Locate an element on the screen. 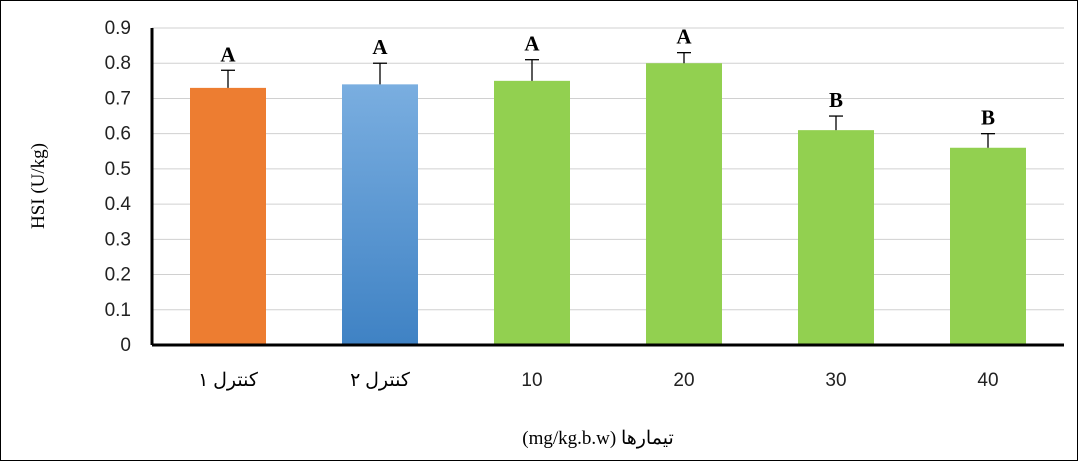 The image size is (1078, 461). x-tick-label: 20 is located at coordinates (683, 380).